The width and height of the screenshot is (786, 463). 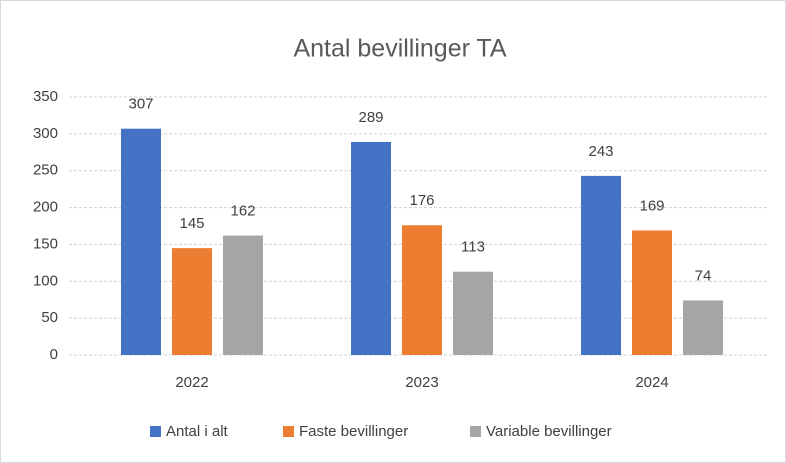 What do you see at coordinates (370, 117) in the screenshot?
I see `data-label: 289` at bounding box center [370, 117].